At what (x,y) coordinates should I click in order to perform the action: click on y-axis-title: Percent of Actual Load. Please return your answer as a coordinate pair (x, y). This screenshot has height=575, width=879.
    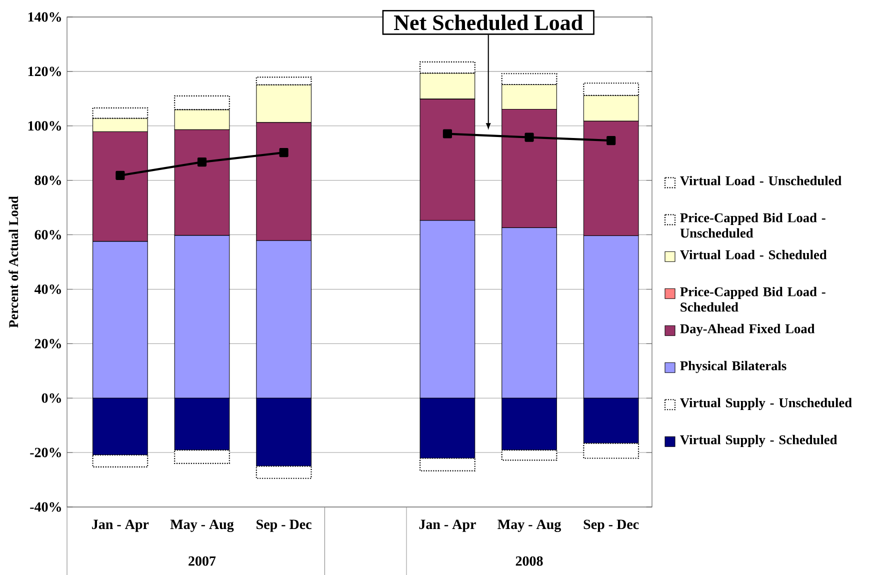
    Looking at the image, I should click on (13, 262).